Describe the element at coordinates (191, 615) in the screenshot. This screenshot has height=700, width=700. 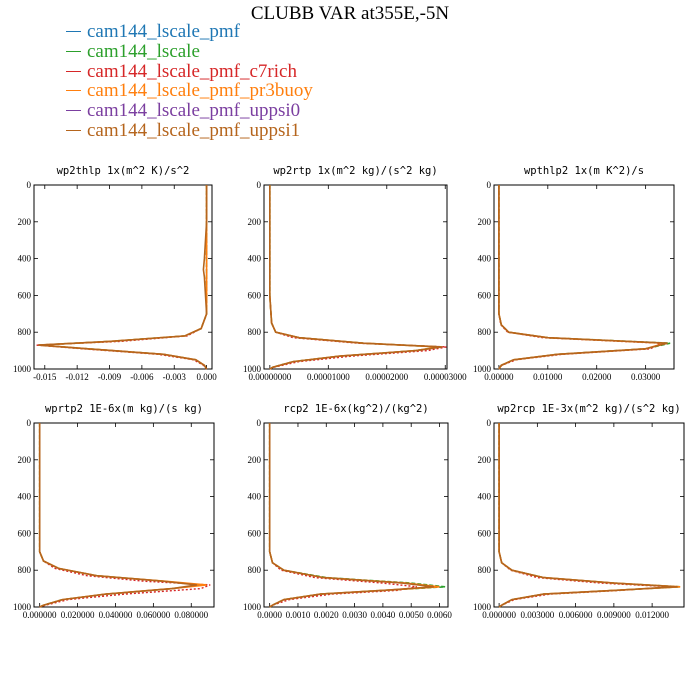
I see `x-tick-label: 0.080000` at that location.